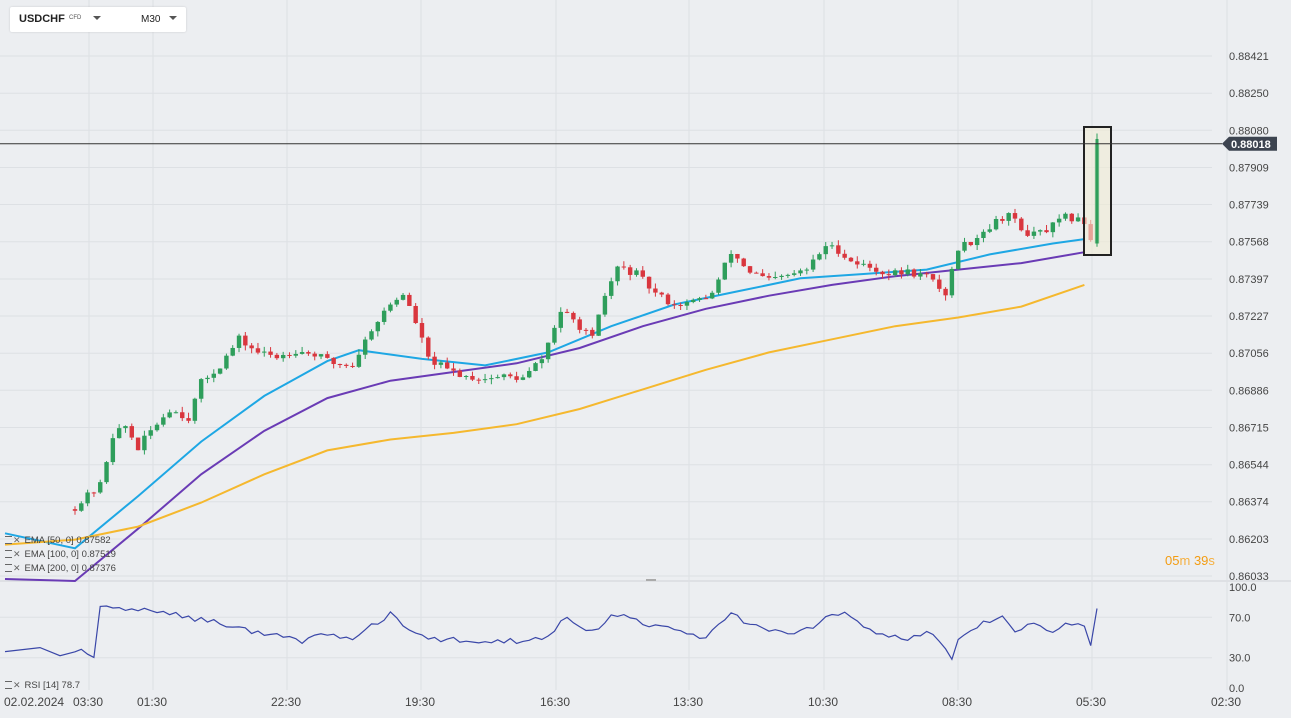  What do you see at coordinates (1249, 206) in the screenshot?
I see `price-axis-label: 0.87739` at bounding box center [1249, 206].